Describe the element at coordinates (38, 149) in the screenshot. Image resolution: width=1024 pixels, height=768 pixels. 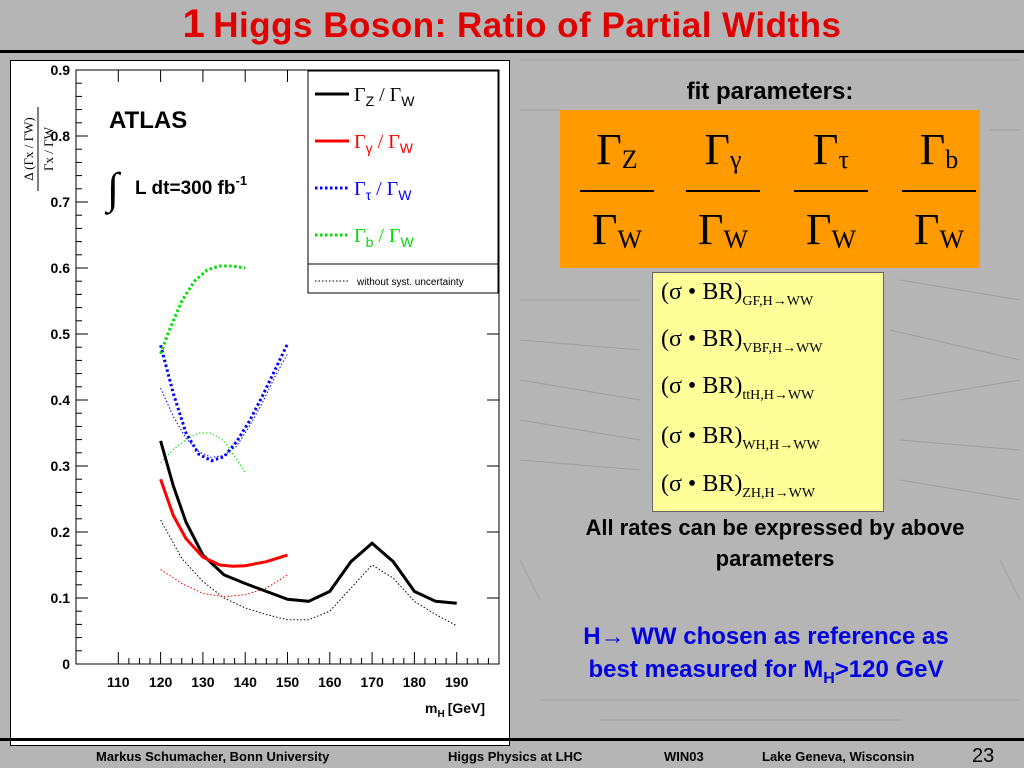
I see `y-axis-label: Δ (Γx / ΓW) Γx / ΓW` at that location.